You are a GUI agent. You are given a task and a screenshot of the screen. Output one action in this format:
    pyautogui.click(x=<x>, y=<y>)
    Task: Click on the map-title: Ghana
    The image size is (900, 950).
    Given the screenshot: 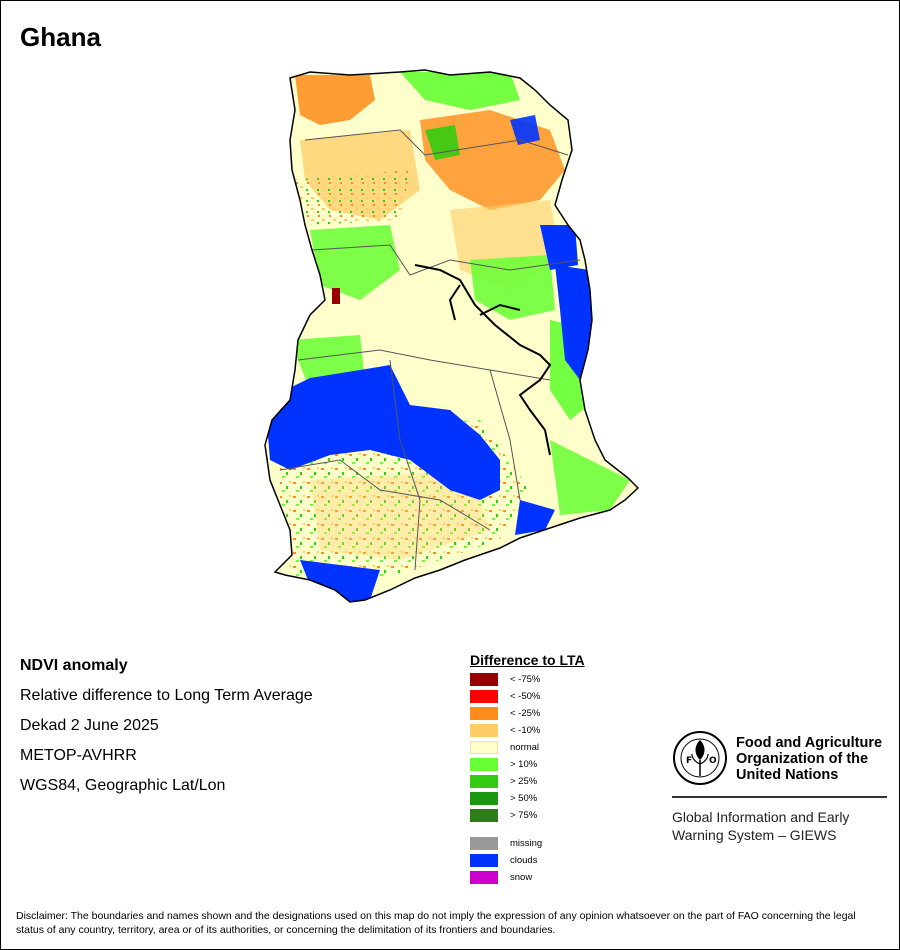 What is the action you would take?
    pyautogui.click(x=60, y=37)
    